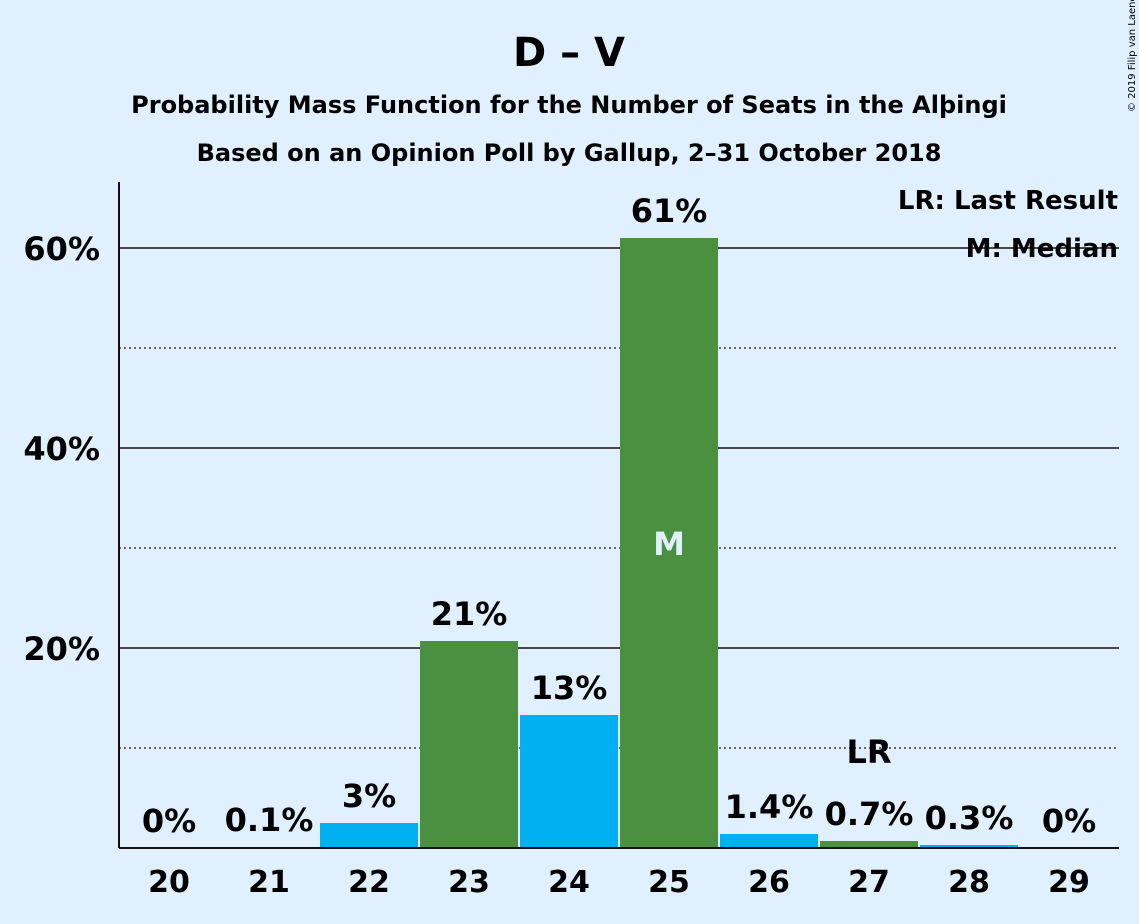 The image size is (1139, 924). What do you see at coordinates (1069, 882) in the screenshot?
I see `x-tick-label-29: 29` at bounding box center [1069, 882].